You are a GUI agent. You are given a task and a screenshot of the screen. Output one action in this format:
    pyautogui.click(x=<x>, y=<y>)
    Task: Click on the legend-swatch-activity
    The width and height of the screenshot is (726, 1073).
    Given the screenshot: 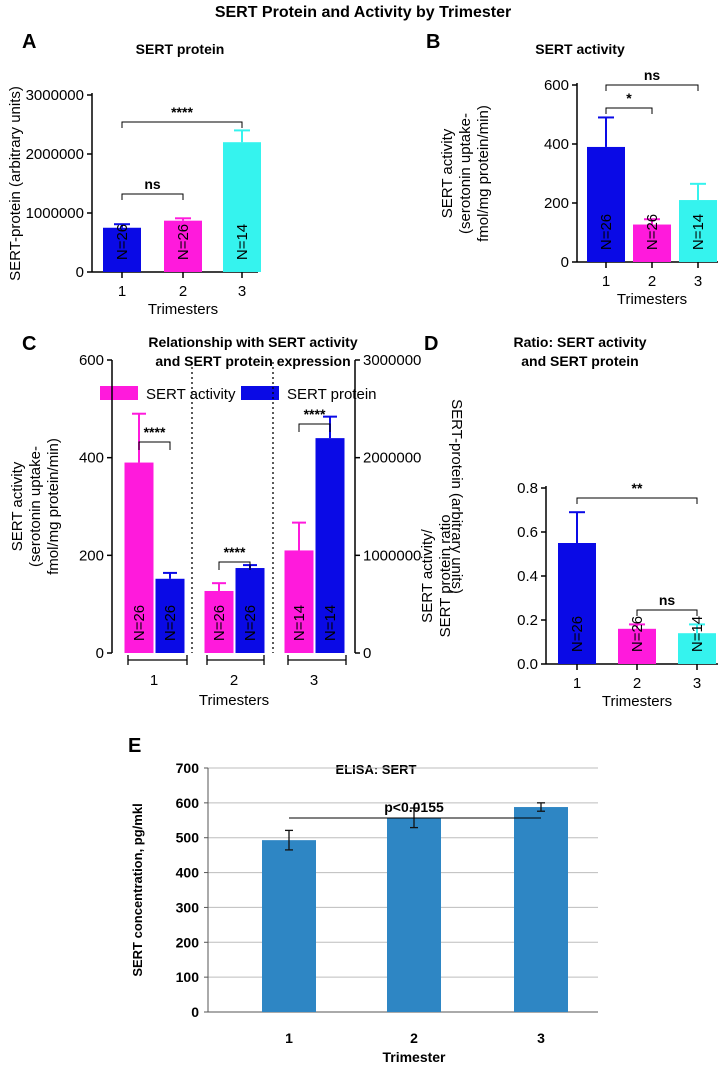 What is the action you would take?
    pyautogui.click(x=119, y=393)
    